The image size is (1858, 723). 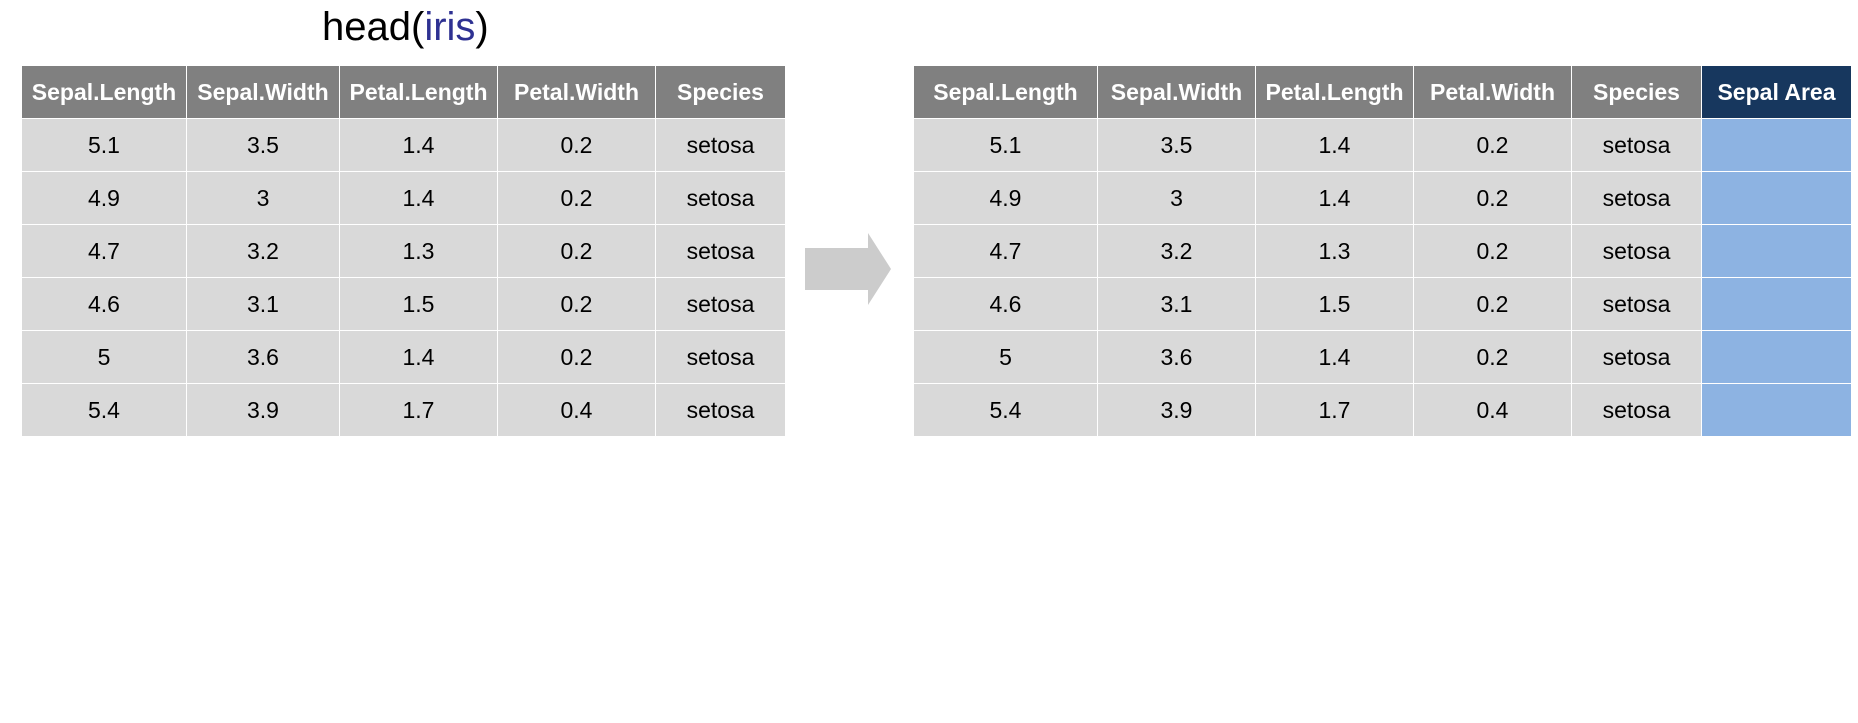 What do you see at coordinates (482, 27) in the screenshot?
I see `code-close: )` at bounding box center [482, 27].